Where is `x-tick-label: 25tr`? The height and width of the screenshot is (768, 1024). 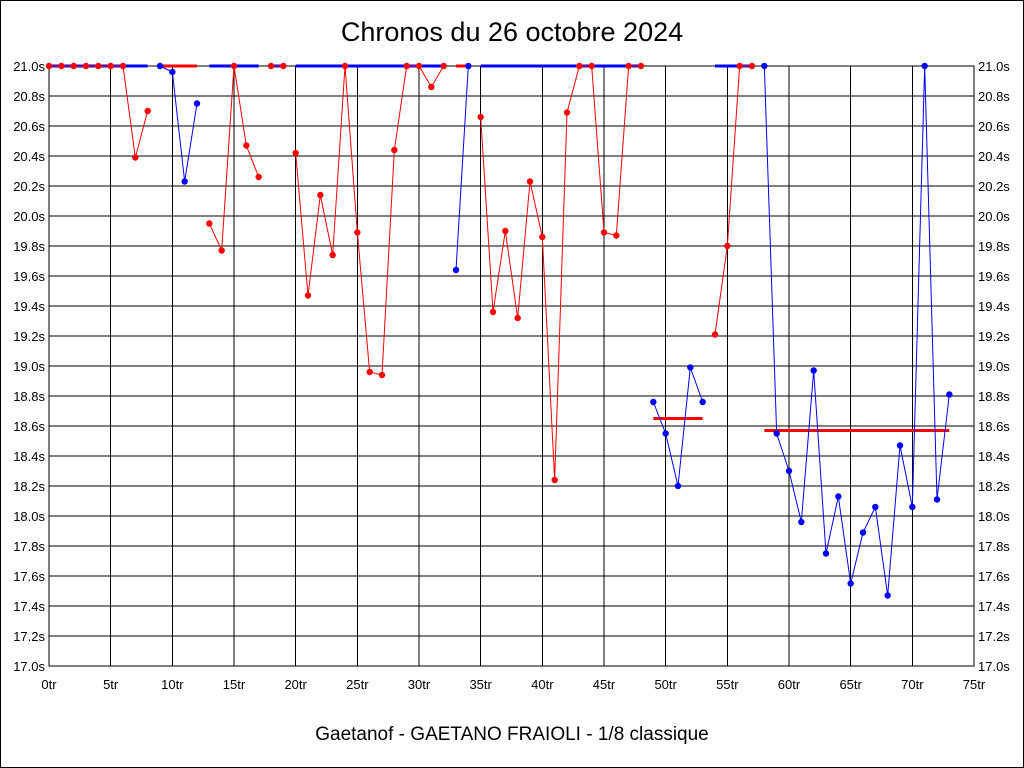 x-tick-label: 25tr is located at coordinates (357, 684).